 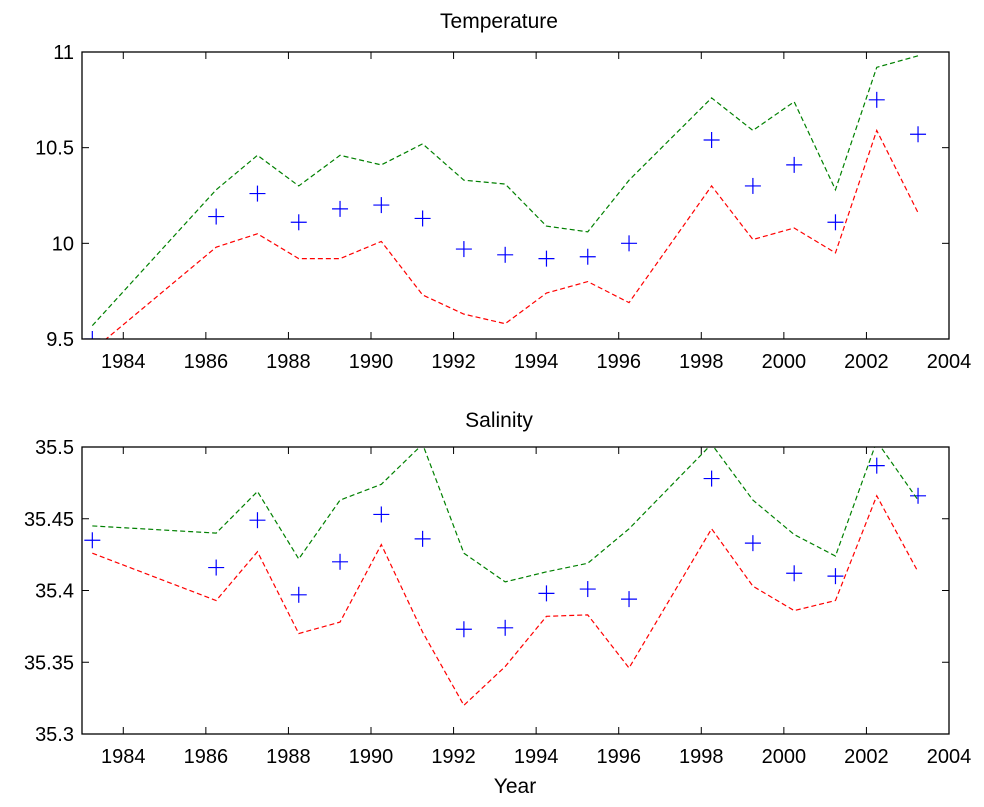 What do you see at coordinates (499, 21) in the screenshot?
I see `temperature-title: Temperature` at bounding box center [499, 21].